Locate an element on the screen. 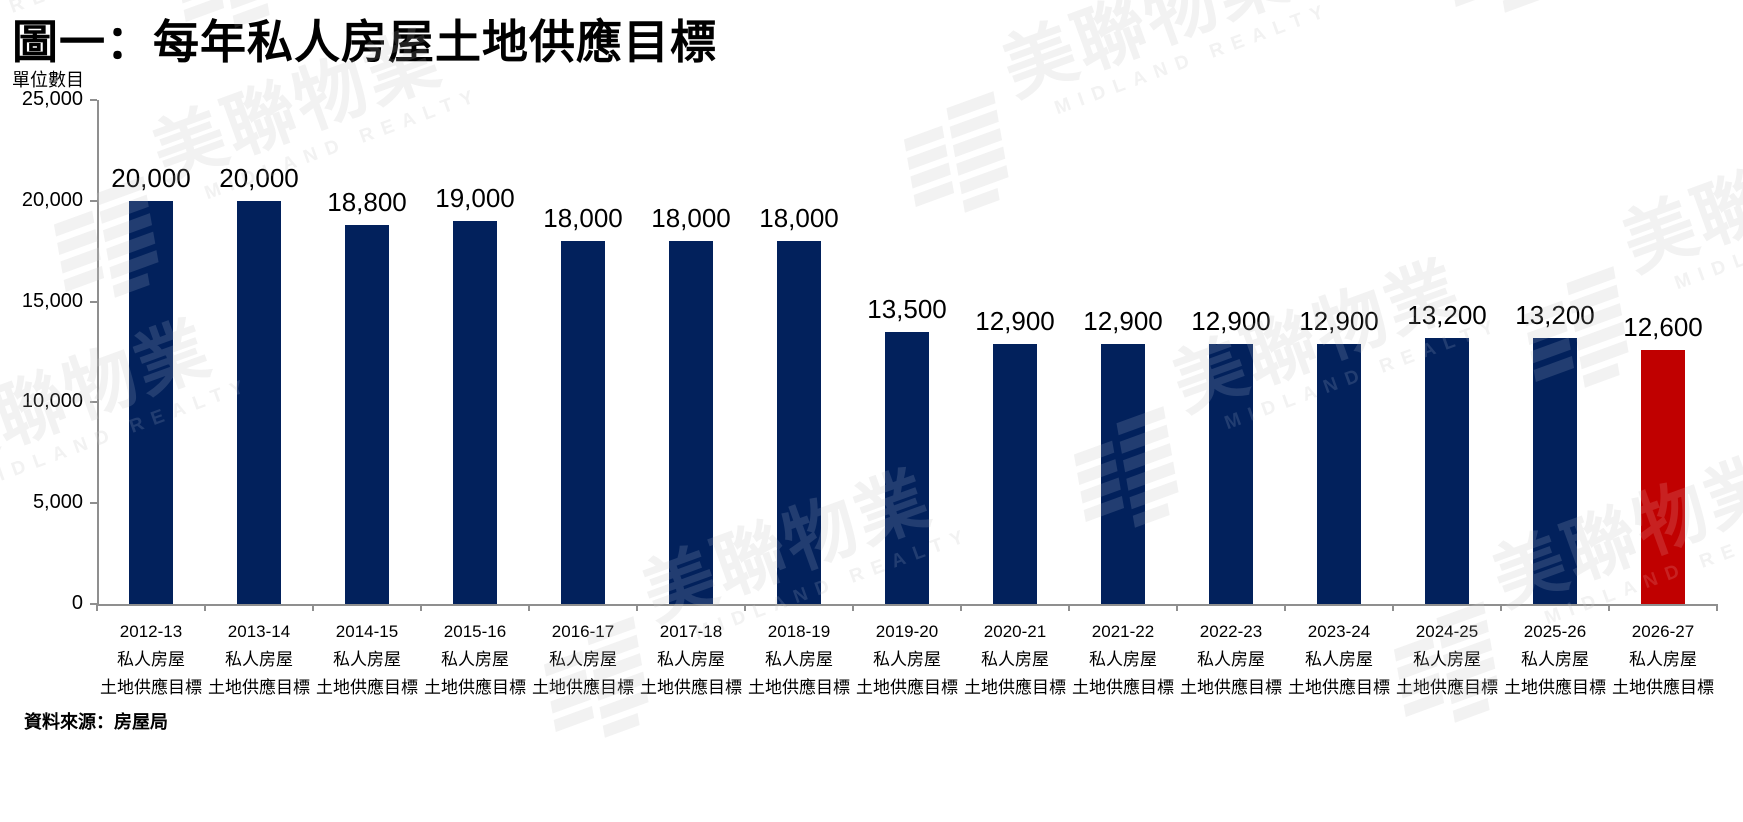 The width and height of the screenshot is (1743, 822). bar-value-label: 18,800 is located at coordinates (367, 202).